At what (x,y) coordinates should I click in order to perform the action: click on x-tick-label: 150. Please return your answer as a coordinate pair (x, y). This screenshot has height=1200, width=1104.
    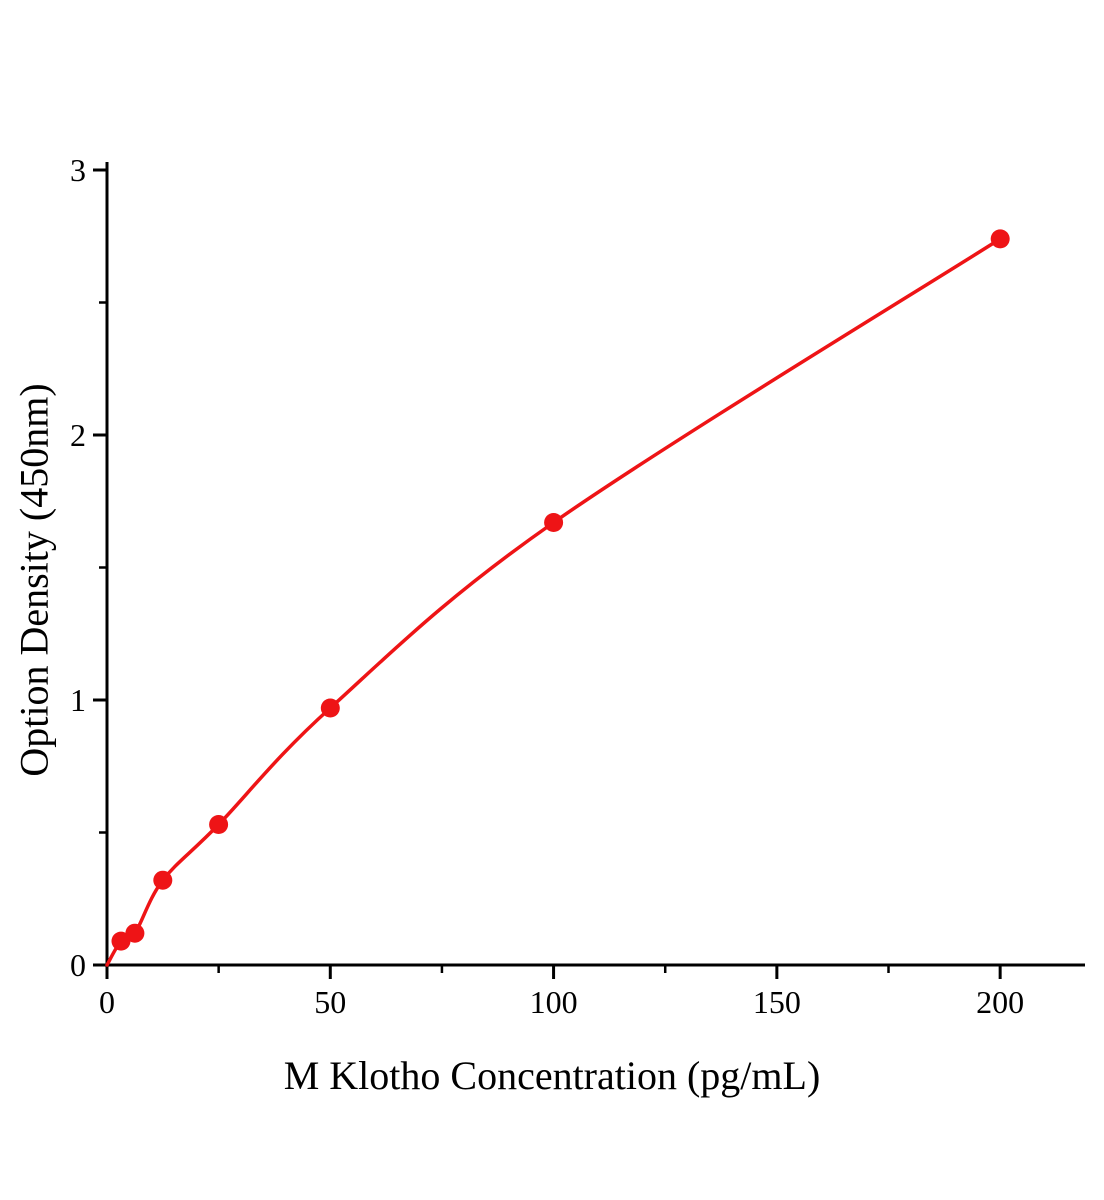
    Looking at the image, I should click on (776, 1002).